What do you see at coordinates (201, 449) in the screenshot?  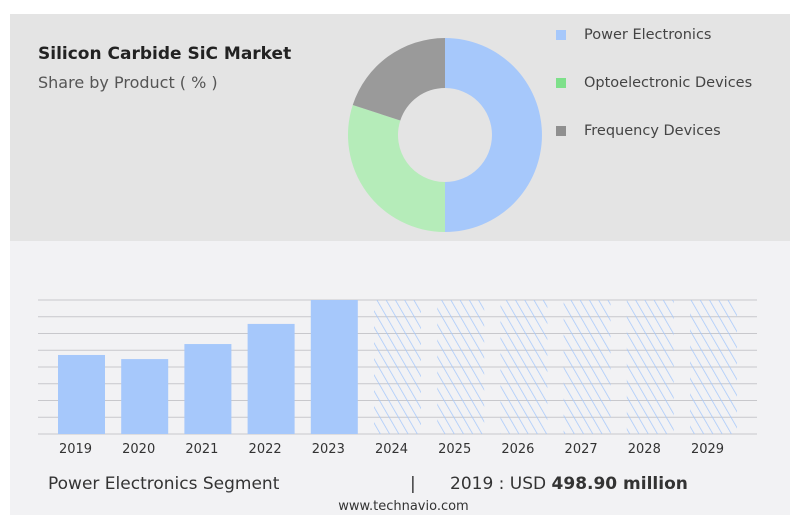 I see `x-tick-label: 2021` at bounding box center [201, 449].